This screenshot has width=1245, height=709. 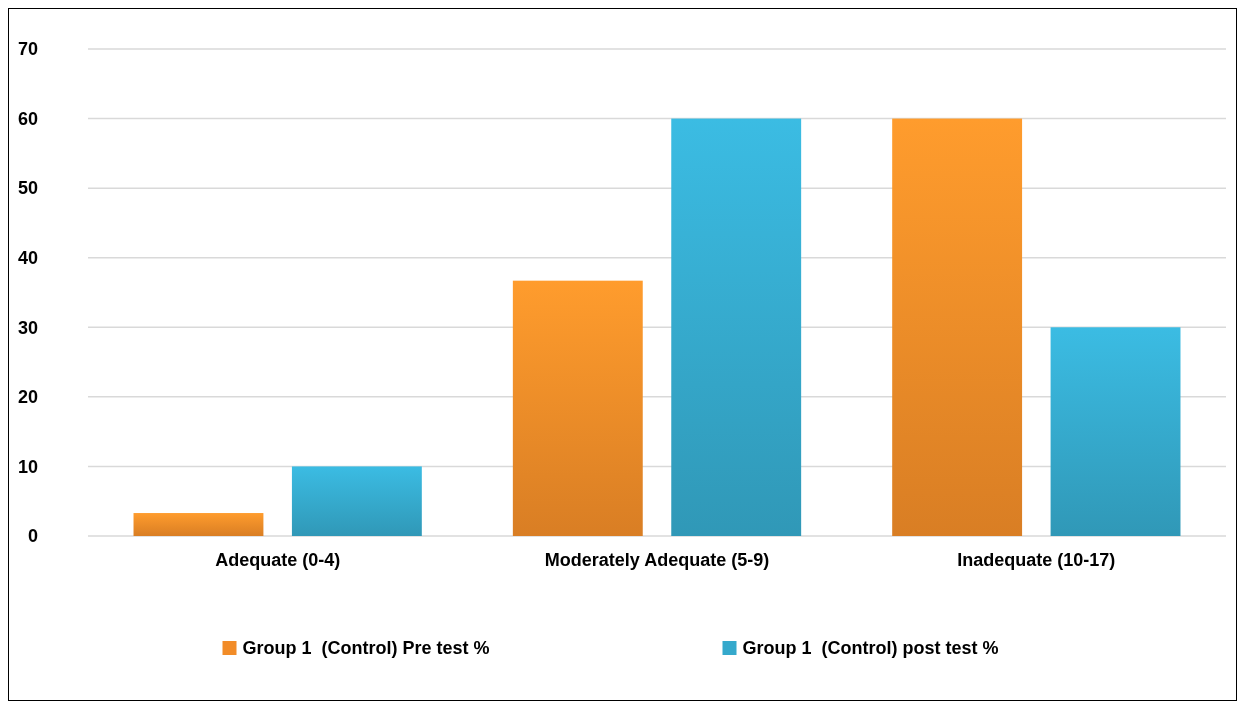 What do you see at coordinates (27, 49) in the screenshot?
I see `y-tick-label: 70` at bounding box center [27, 49].